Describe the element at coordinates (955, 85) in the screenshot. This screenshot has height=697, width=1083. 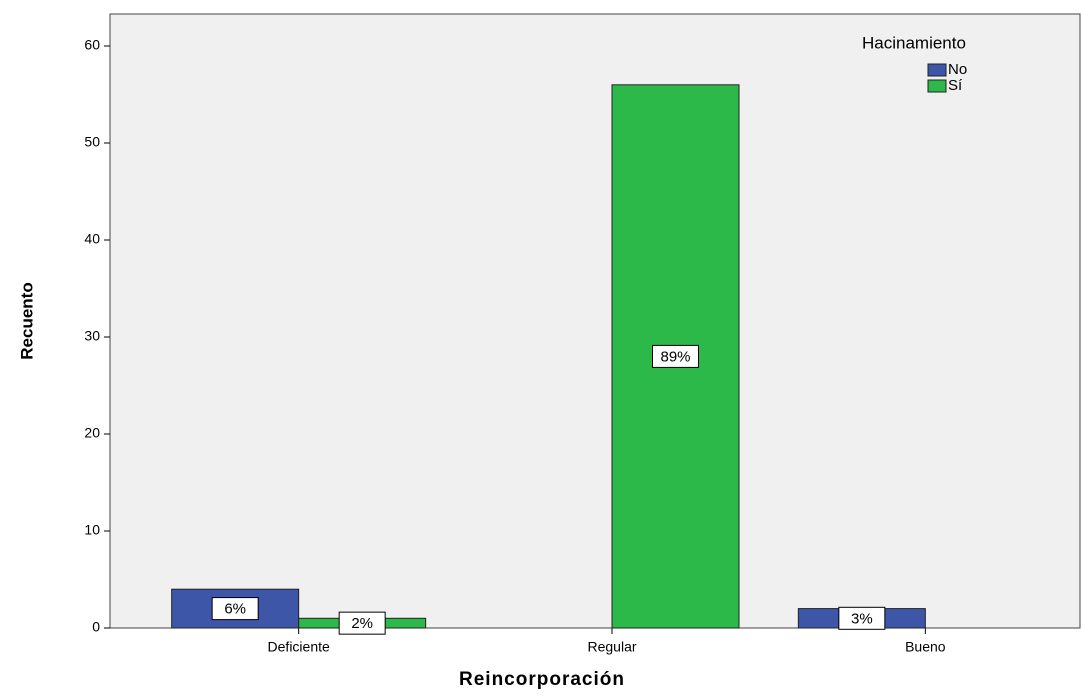
I see `legend-label: Sí` at that location.